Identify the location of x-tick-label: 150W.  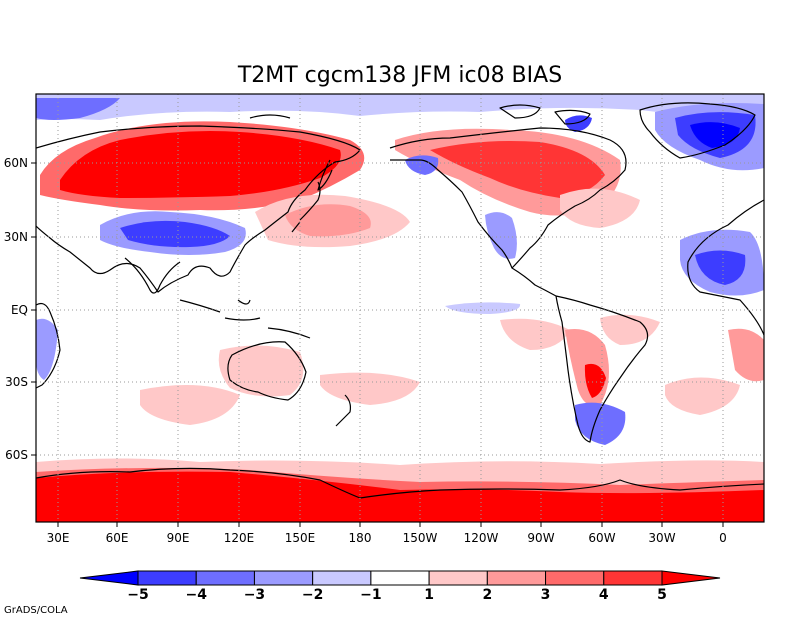
(420, 538).